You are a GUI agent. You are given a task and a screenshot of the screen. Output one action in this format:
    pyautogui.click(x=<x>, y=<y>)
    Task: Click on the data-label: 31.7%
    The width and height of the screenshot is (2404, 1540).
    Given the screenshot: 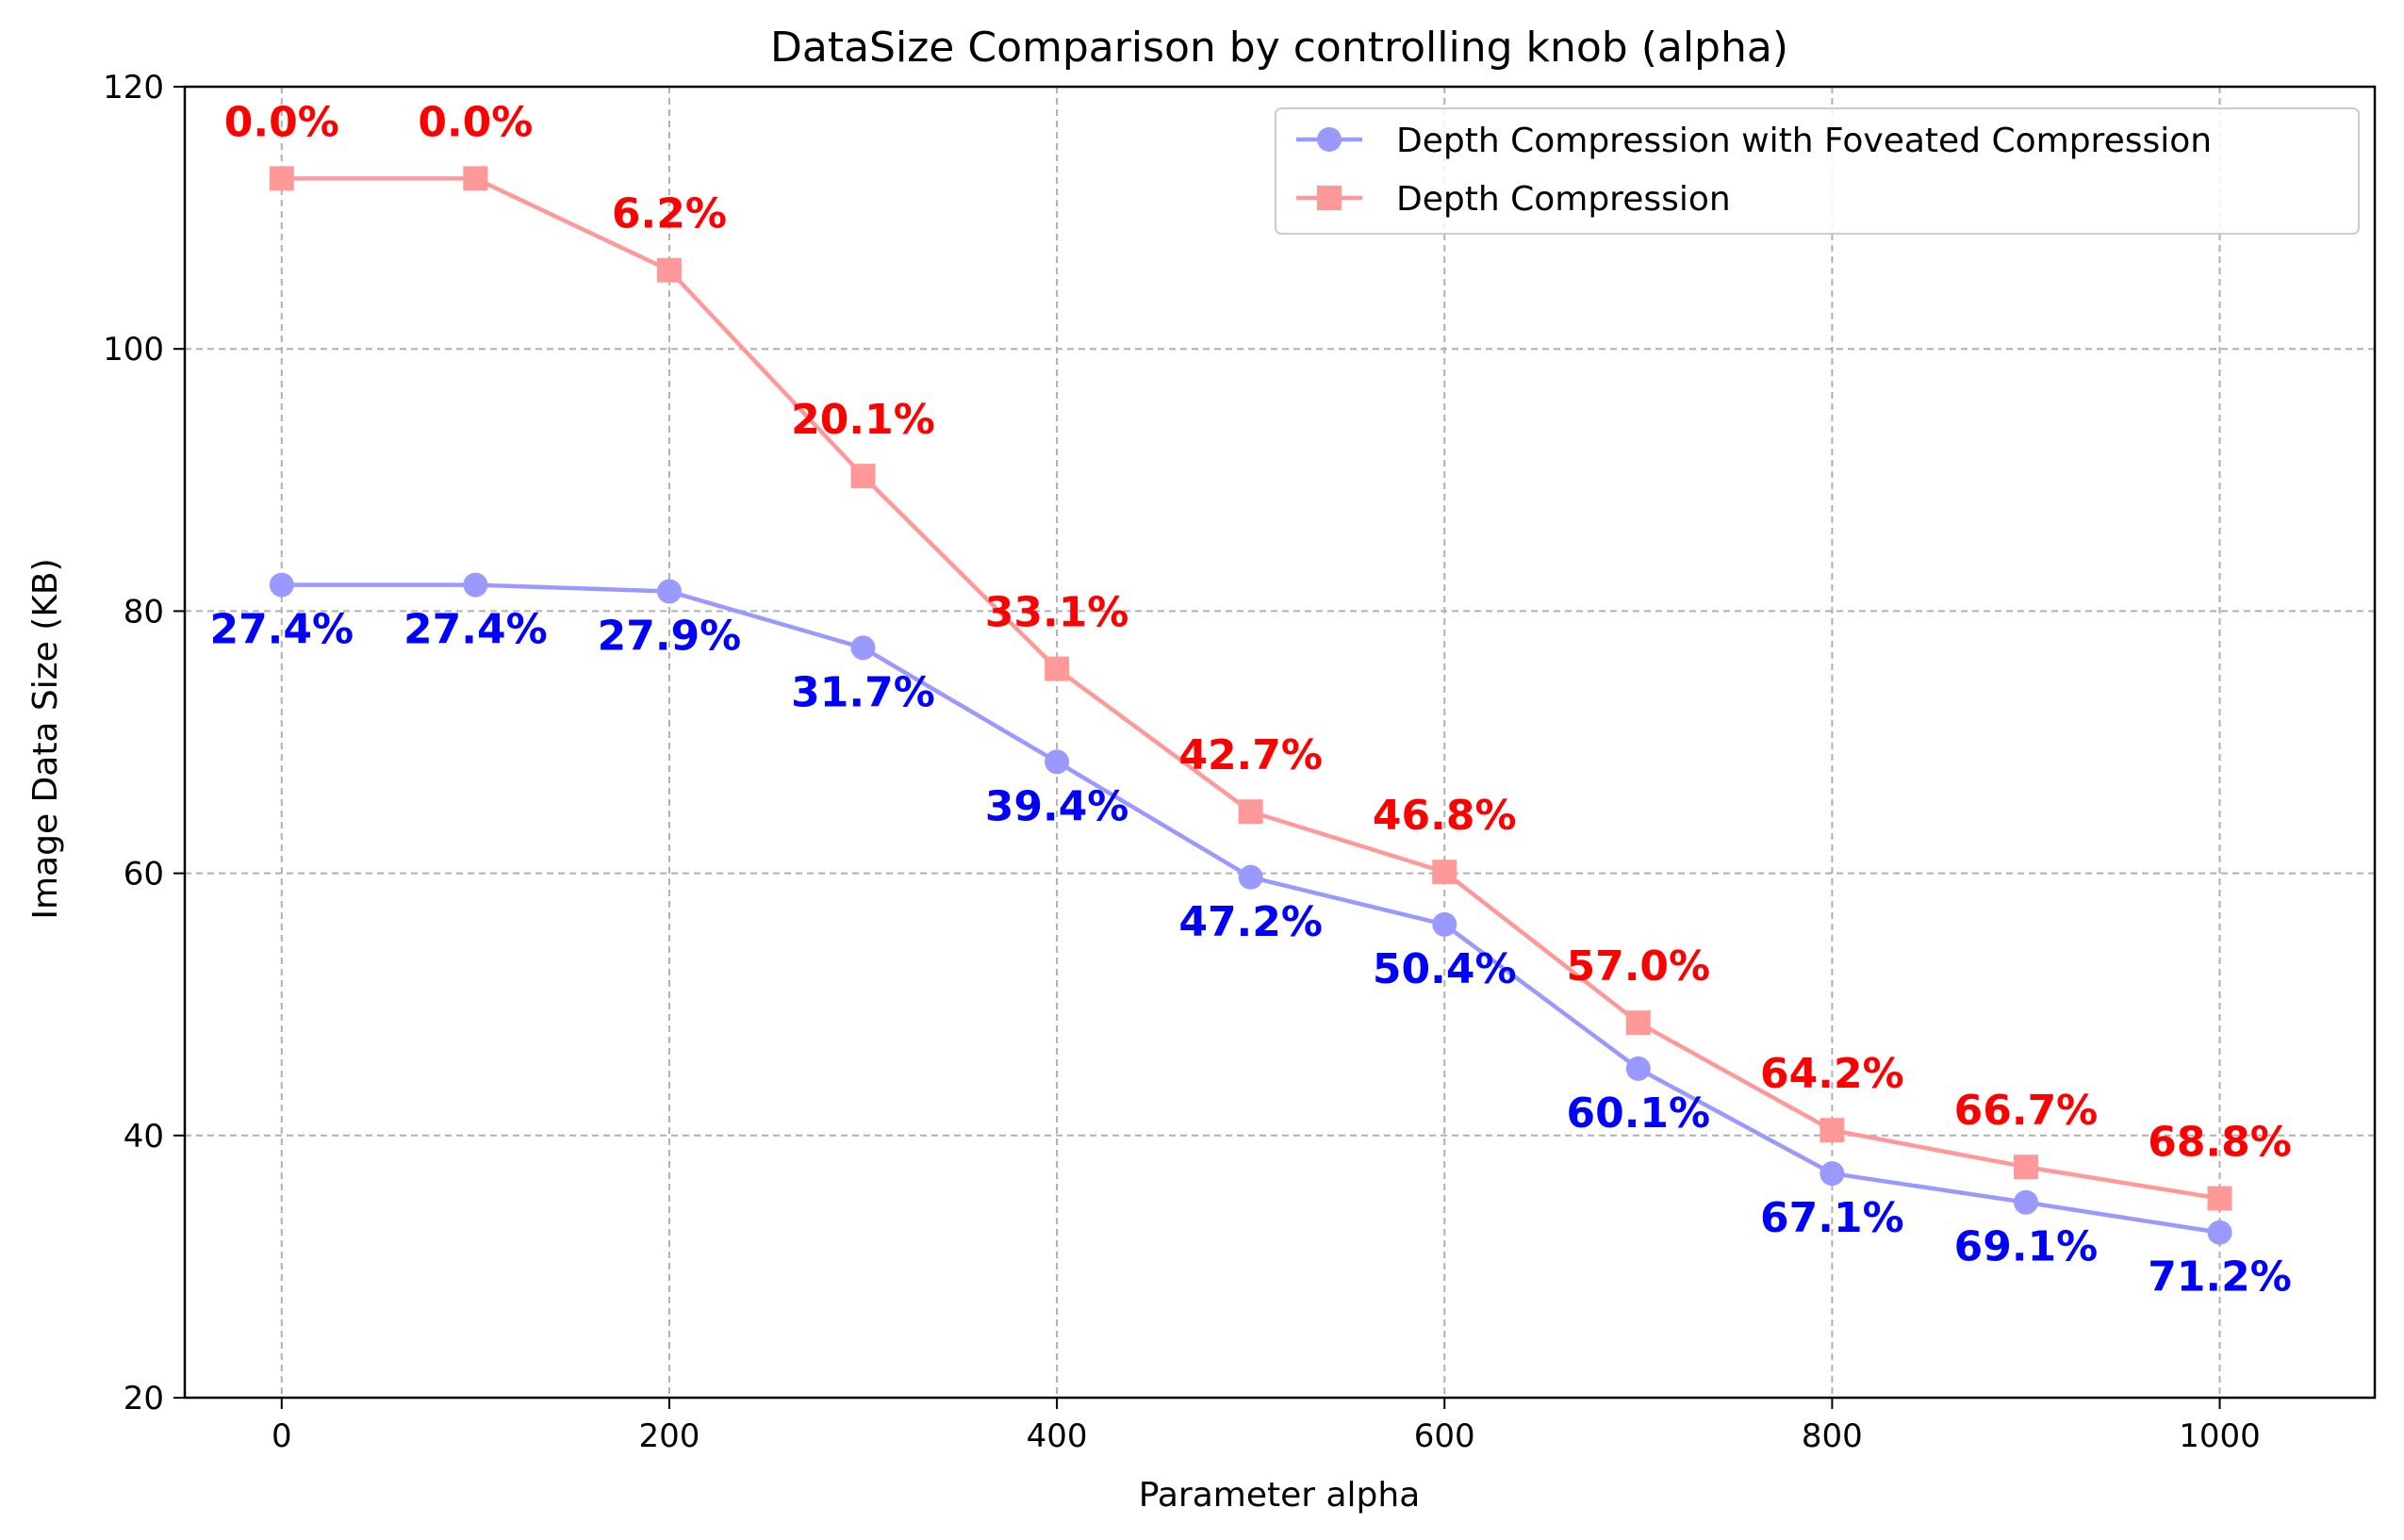 What is the action you would take?
    pyautogui.click(x=863, y=692)
    